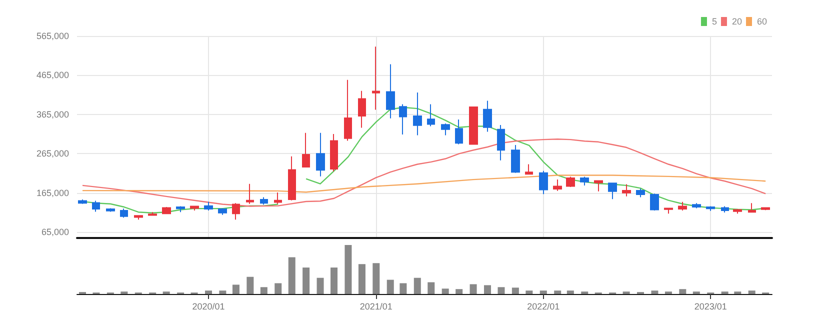  Describe the element at coordinates (52, 36) in the screenshot. I see `y-tick-label: 565,000` at that location.